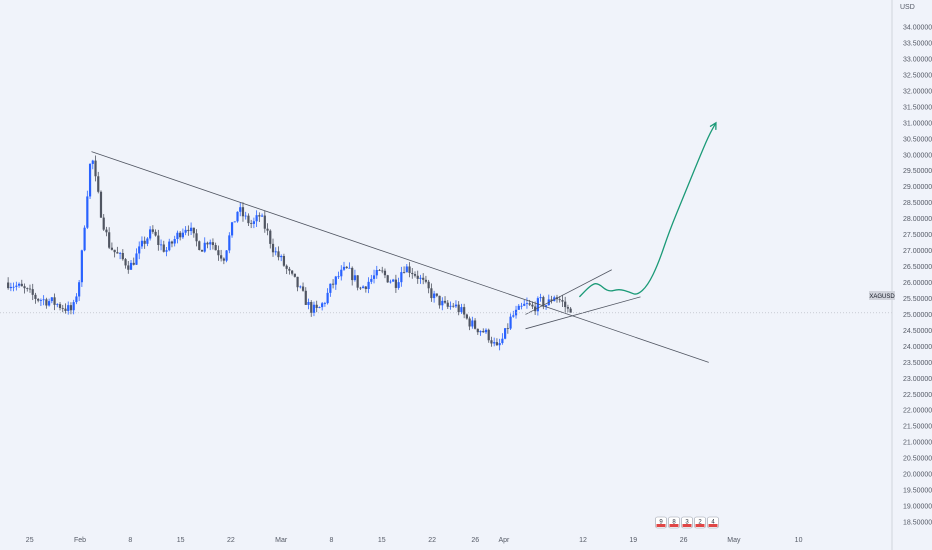 This screenshot has height=550, width=932. Describe the element at coordinates (432, 540) in the screenshot. I see `x-tick-label: 22` at that location.